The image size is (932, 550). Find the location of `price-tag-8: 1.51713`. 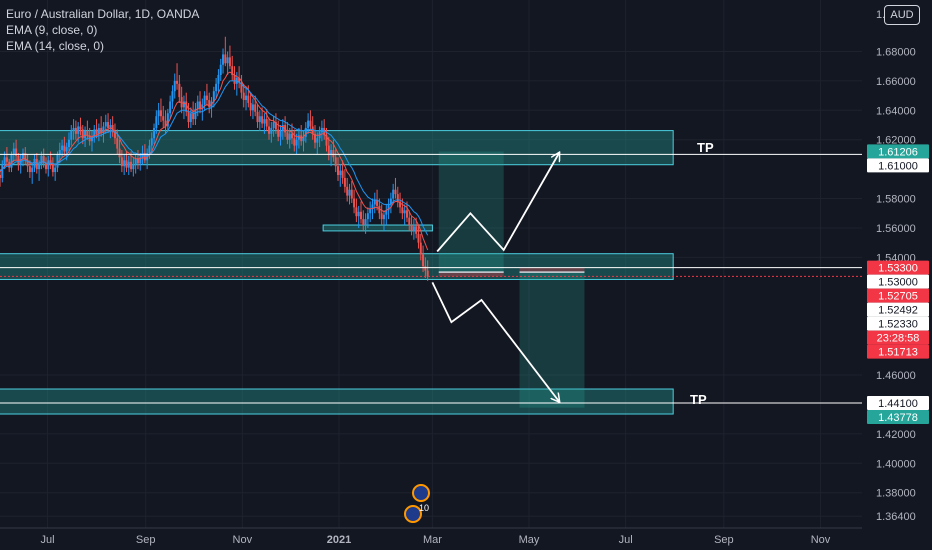

price-tag-8: 1.51713 is located at coordinates (898, 353).